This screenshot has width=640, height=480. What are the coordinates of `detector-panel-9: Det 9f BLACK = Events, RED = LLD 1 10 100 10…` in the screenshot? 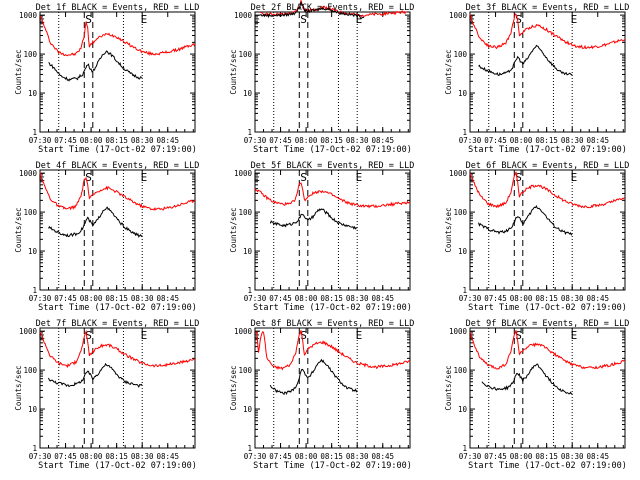 It's located at (536, 395).